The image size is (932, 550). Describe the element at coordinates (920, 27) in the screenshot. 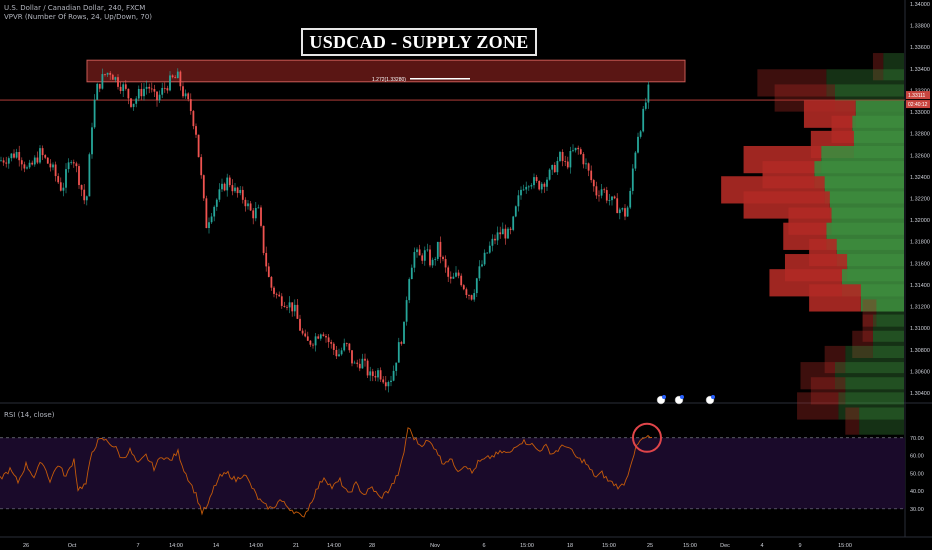

I see `price-tick-label: 1.33800` at that location.